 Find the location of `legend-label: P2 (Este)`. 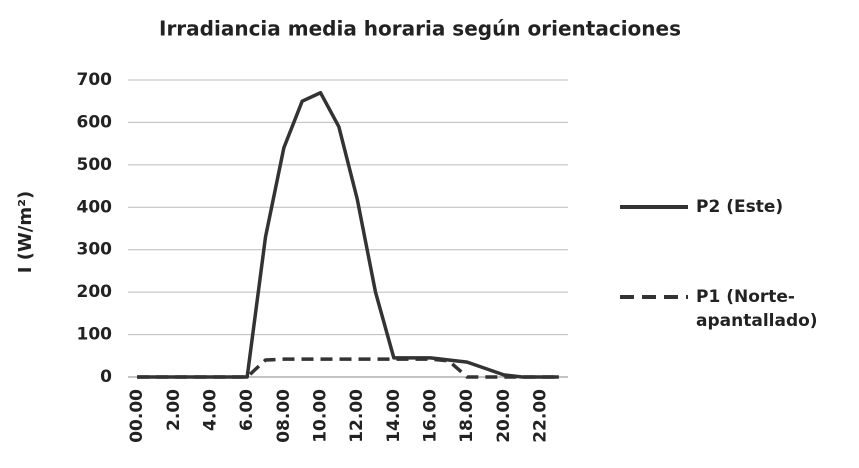

legend-label: P2 (Este) is located at coordinates (740, 207).